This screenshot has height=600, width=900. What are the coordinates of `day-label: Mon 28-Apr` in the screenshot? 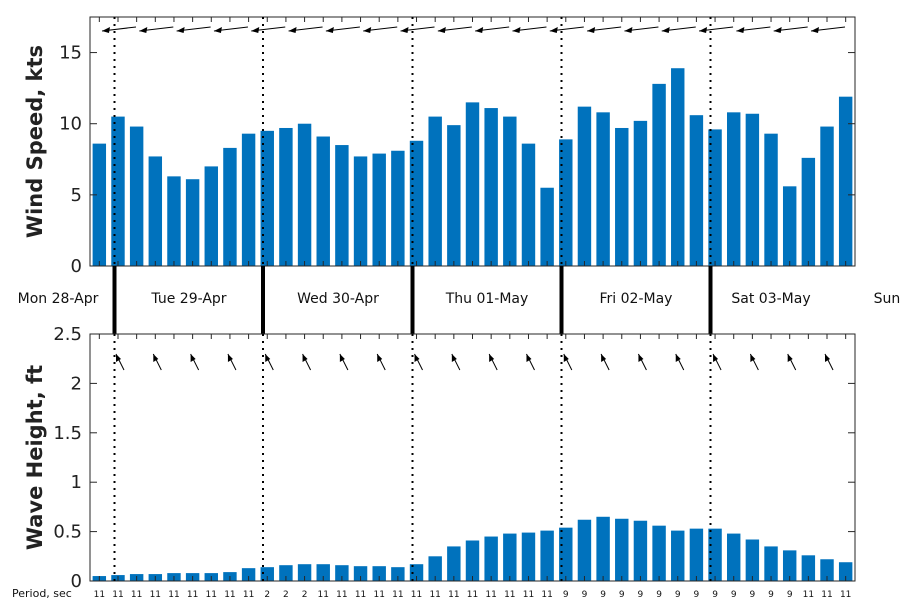 It's located at (58, 299).